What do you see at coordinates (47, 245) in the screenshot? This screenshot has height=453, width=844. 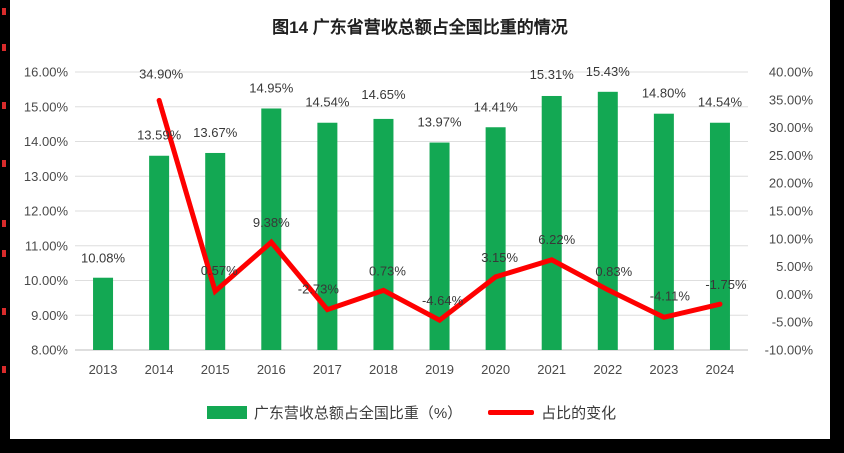 I see `svg-text: 11.00%` at bounding box center [47, 245].